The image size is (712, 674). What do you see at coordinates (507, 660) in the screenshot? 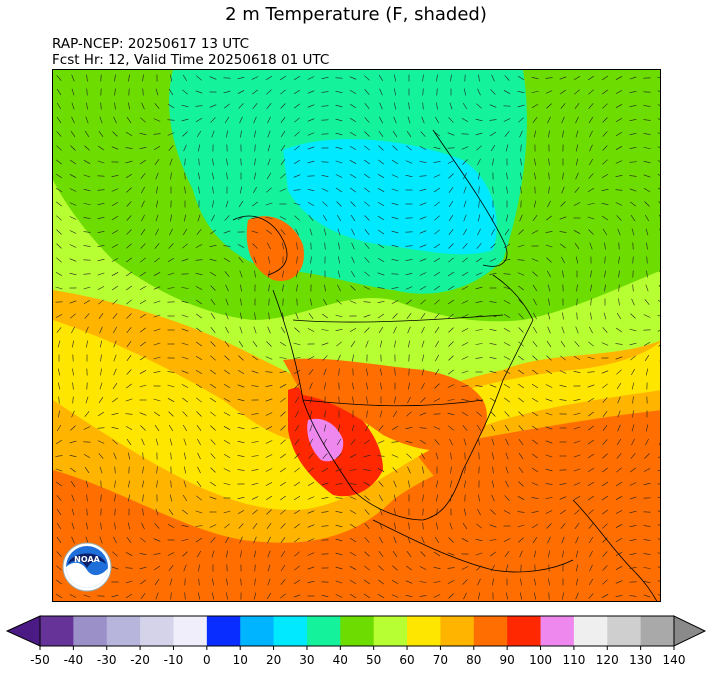
I see `colorbar-tick-label: 90` at bounding box center [507, 660].